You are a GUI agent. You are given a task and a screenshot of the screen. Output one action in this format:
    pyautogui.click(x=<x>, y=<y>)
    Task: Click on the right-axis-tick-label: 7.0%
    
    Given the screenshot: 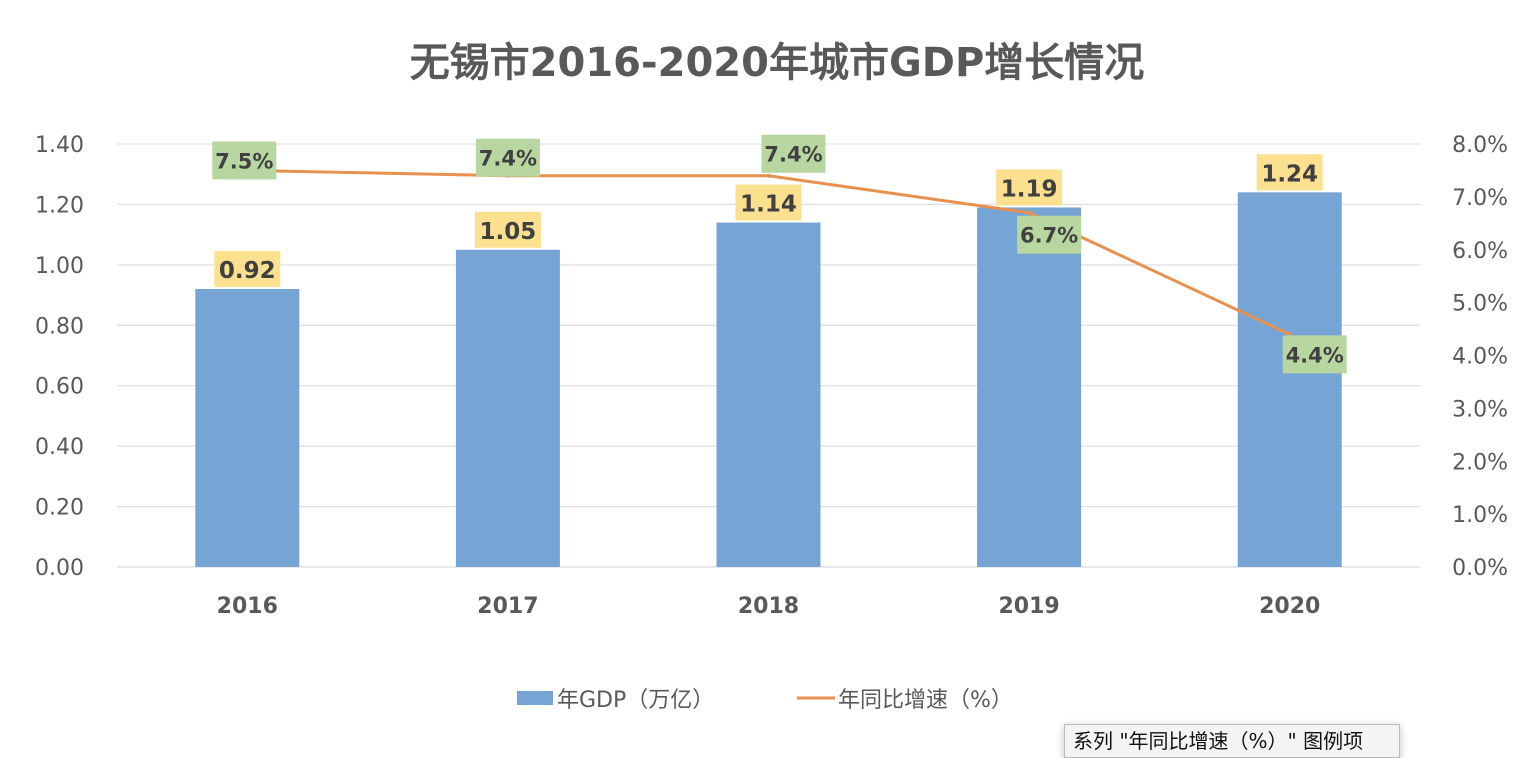 What is the action you would take?
    pyautogui.click(x=1480, y=198)
    